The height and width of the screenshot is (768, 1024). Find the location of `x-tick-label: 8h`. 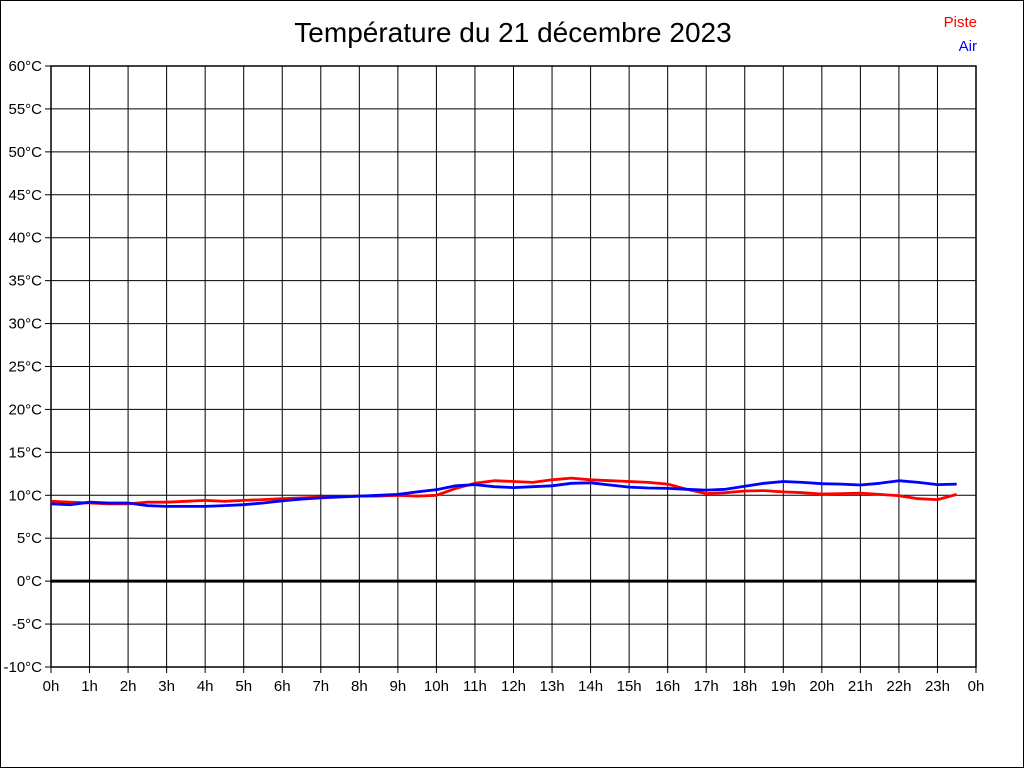

x-tick-label: 8h is located at coordinates (359, 686).